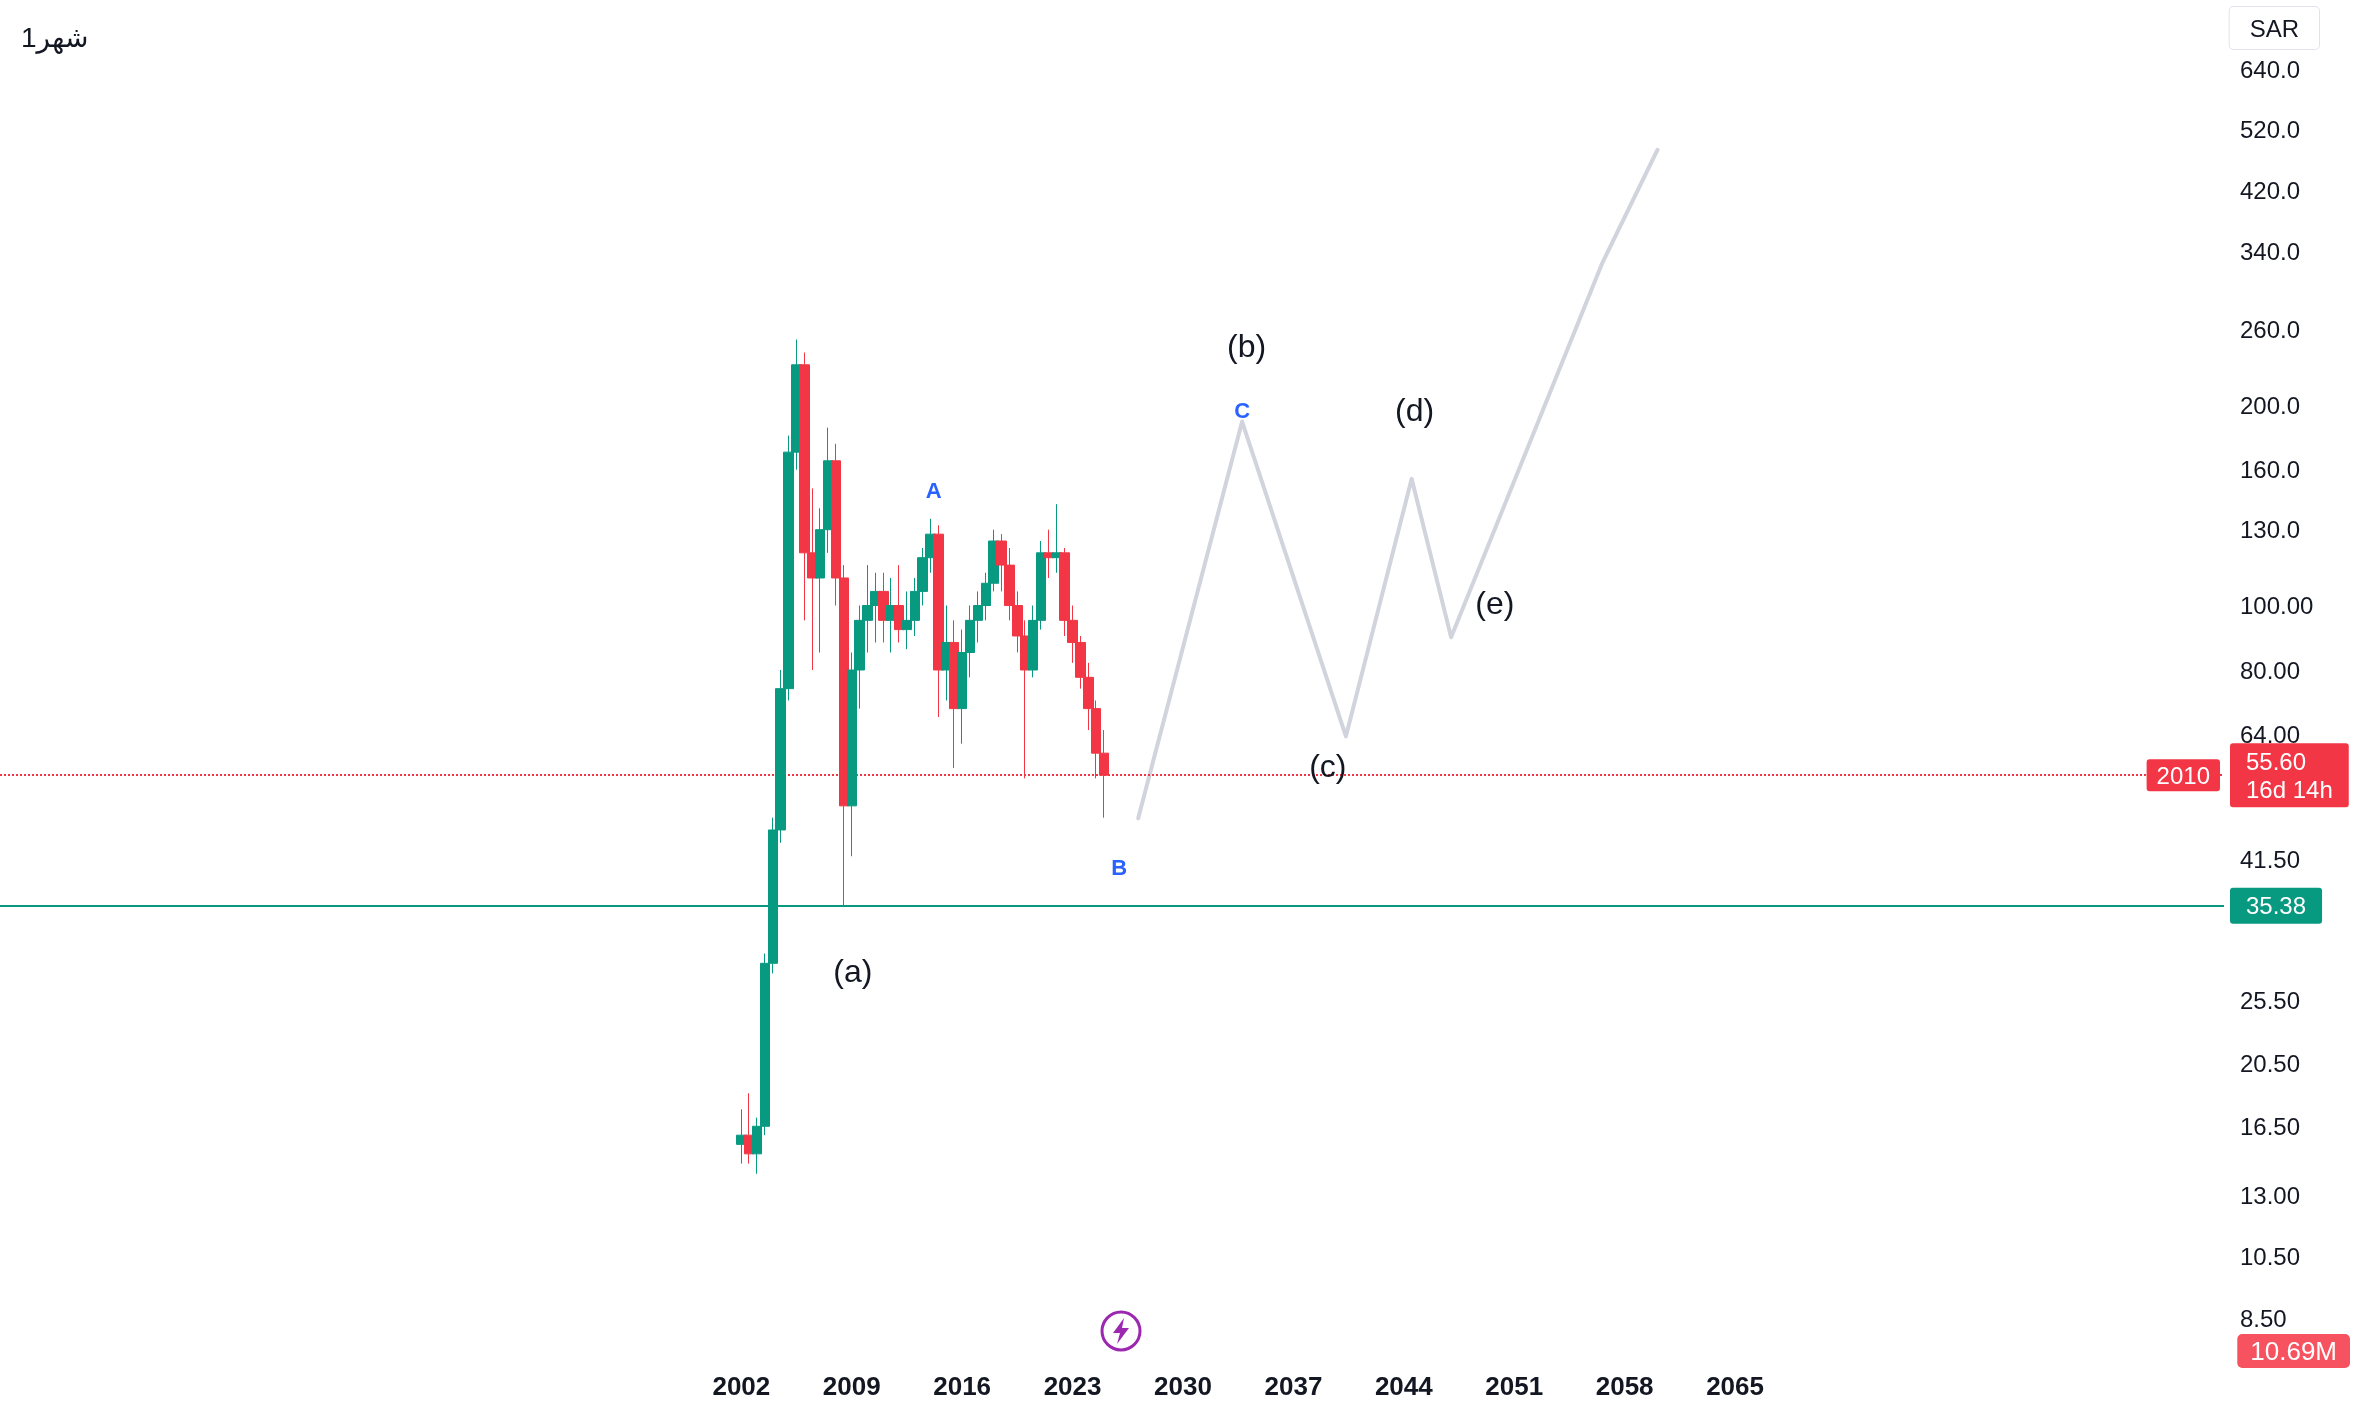 The image size is (2360, 1414). I want to click on line-series, so click(1398, 484).